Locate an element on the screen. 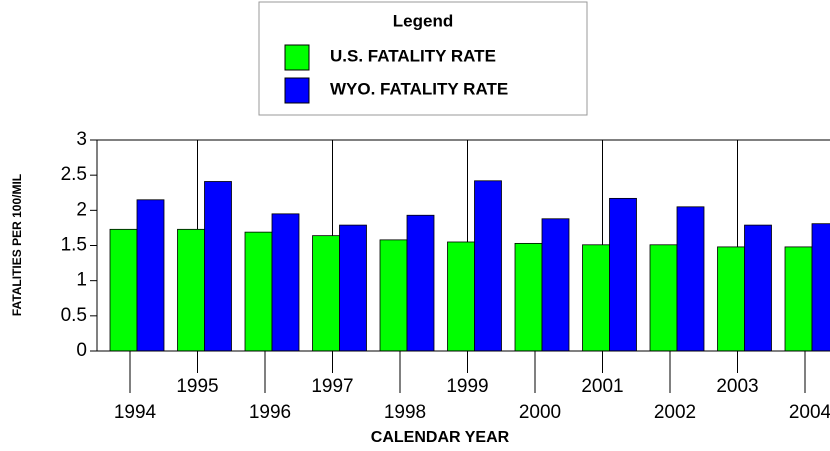 This screenshot has height=451, width=830. y-tick-label: 2 is located at coordinates (81, 209).